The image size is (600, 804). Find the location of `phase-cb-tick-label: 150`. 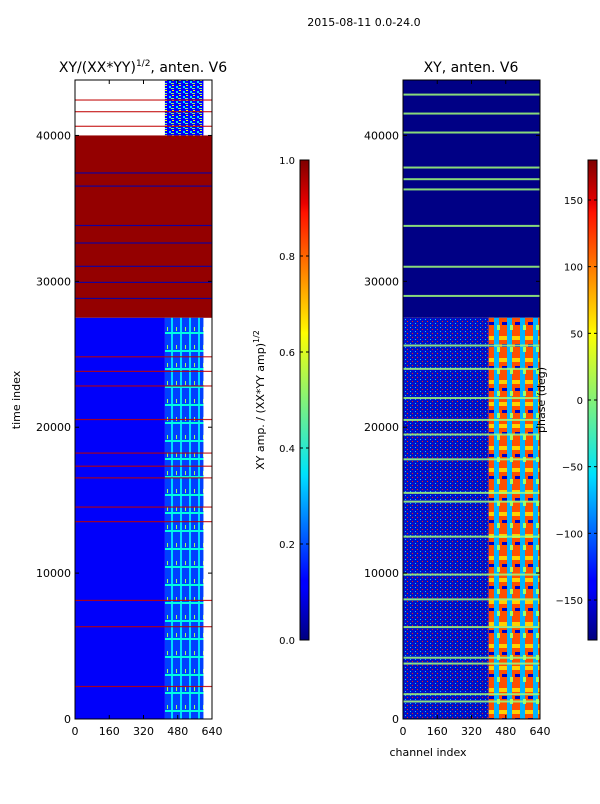

phase-cb-tick-label: 150 is located at coordinates (573, 201).